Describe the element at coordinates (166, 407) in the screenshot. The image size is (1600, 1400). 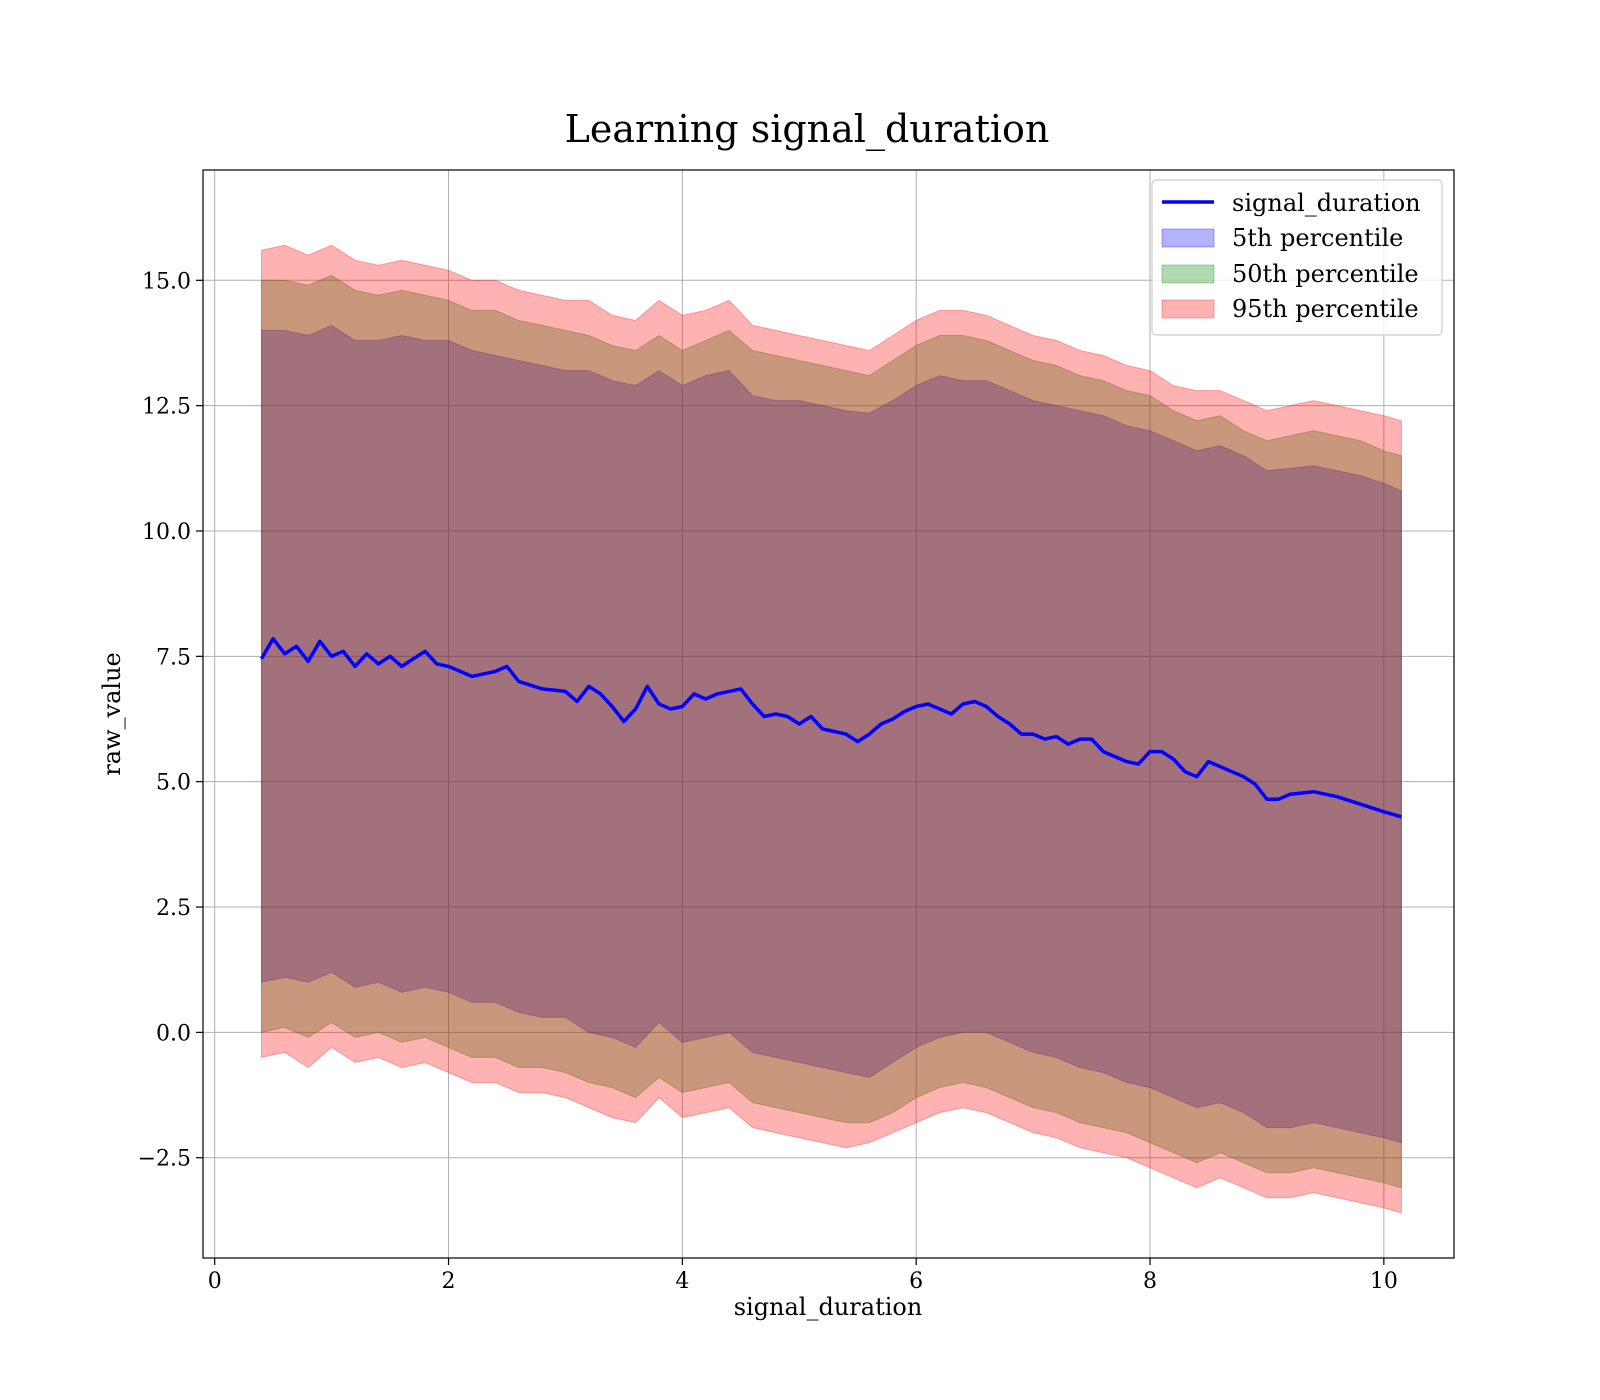
I see `y-tick-label: 12.5` at that location.